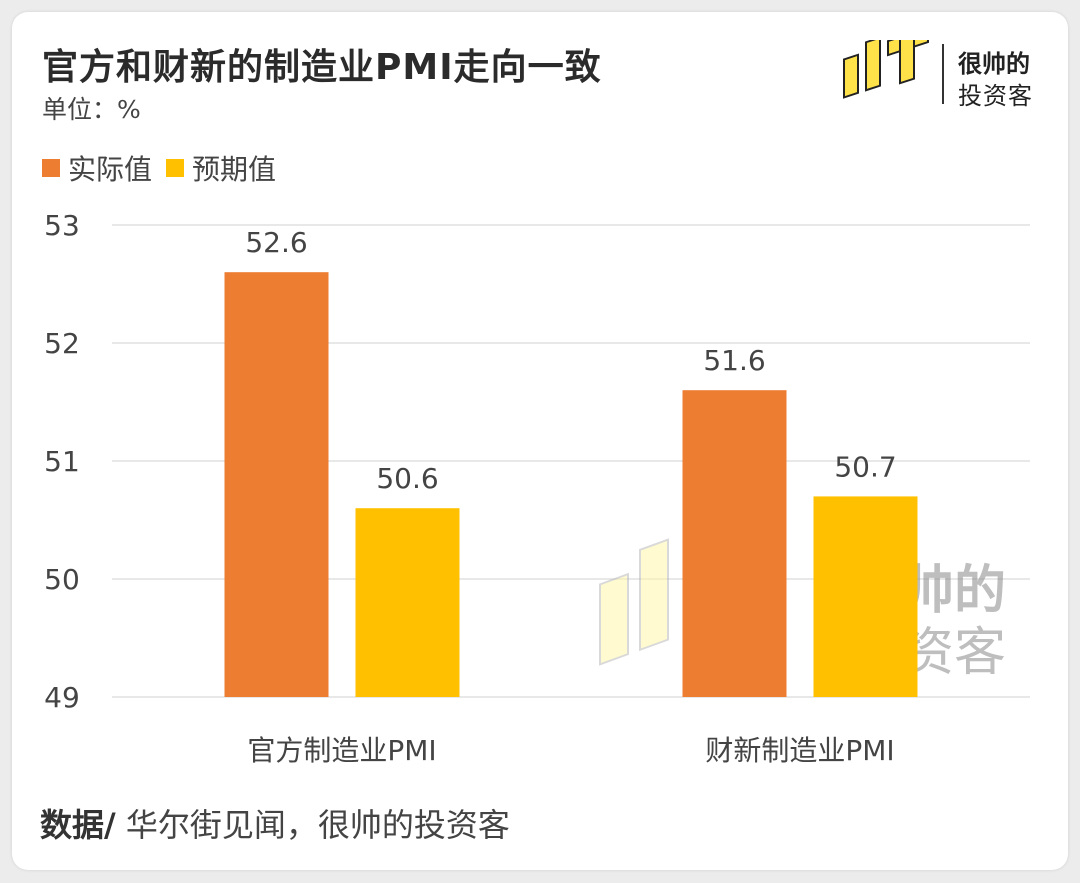 The width and height of the screenshot is (1080, 883). I want to click on source-footer: 数据/ 华尔街见闻，很帅的投资客, so click(275, 823).